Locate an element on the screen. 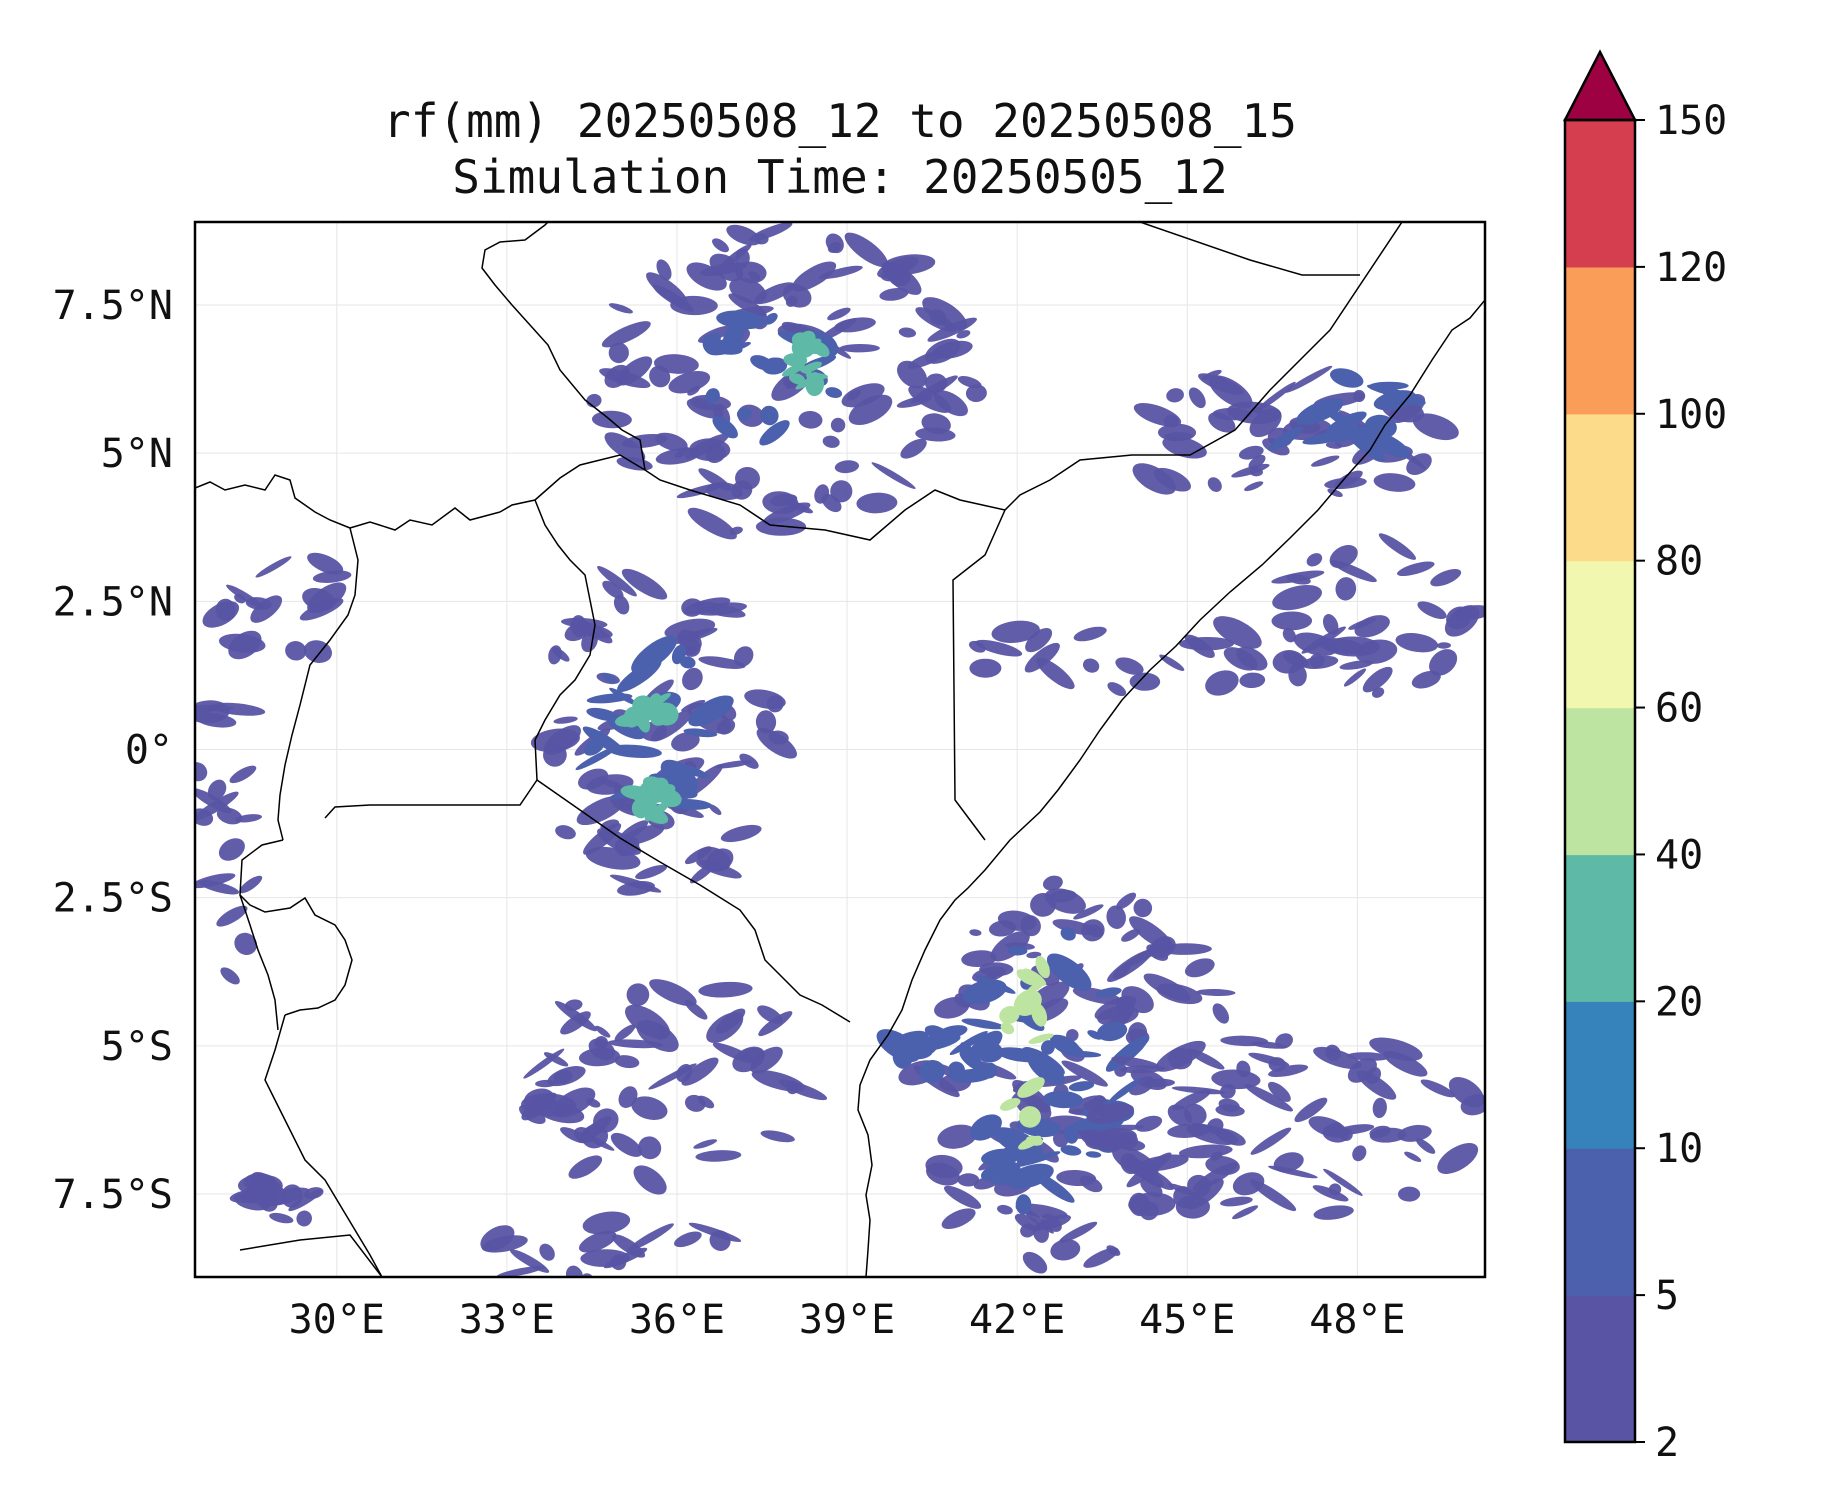 This screenshot has height=1500, width=1833. x-tick-label-6: 48°E is located at coordinates (1357, 1320).